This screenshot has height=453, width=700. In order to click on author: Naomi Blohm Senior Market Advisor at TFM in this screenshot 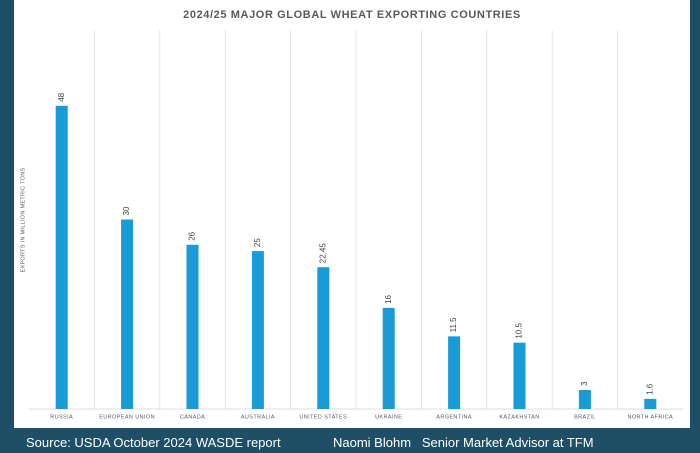, I will do `click(463, 442)`.